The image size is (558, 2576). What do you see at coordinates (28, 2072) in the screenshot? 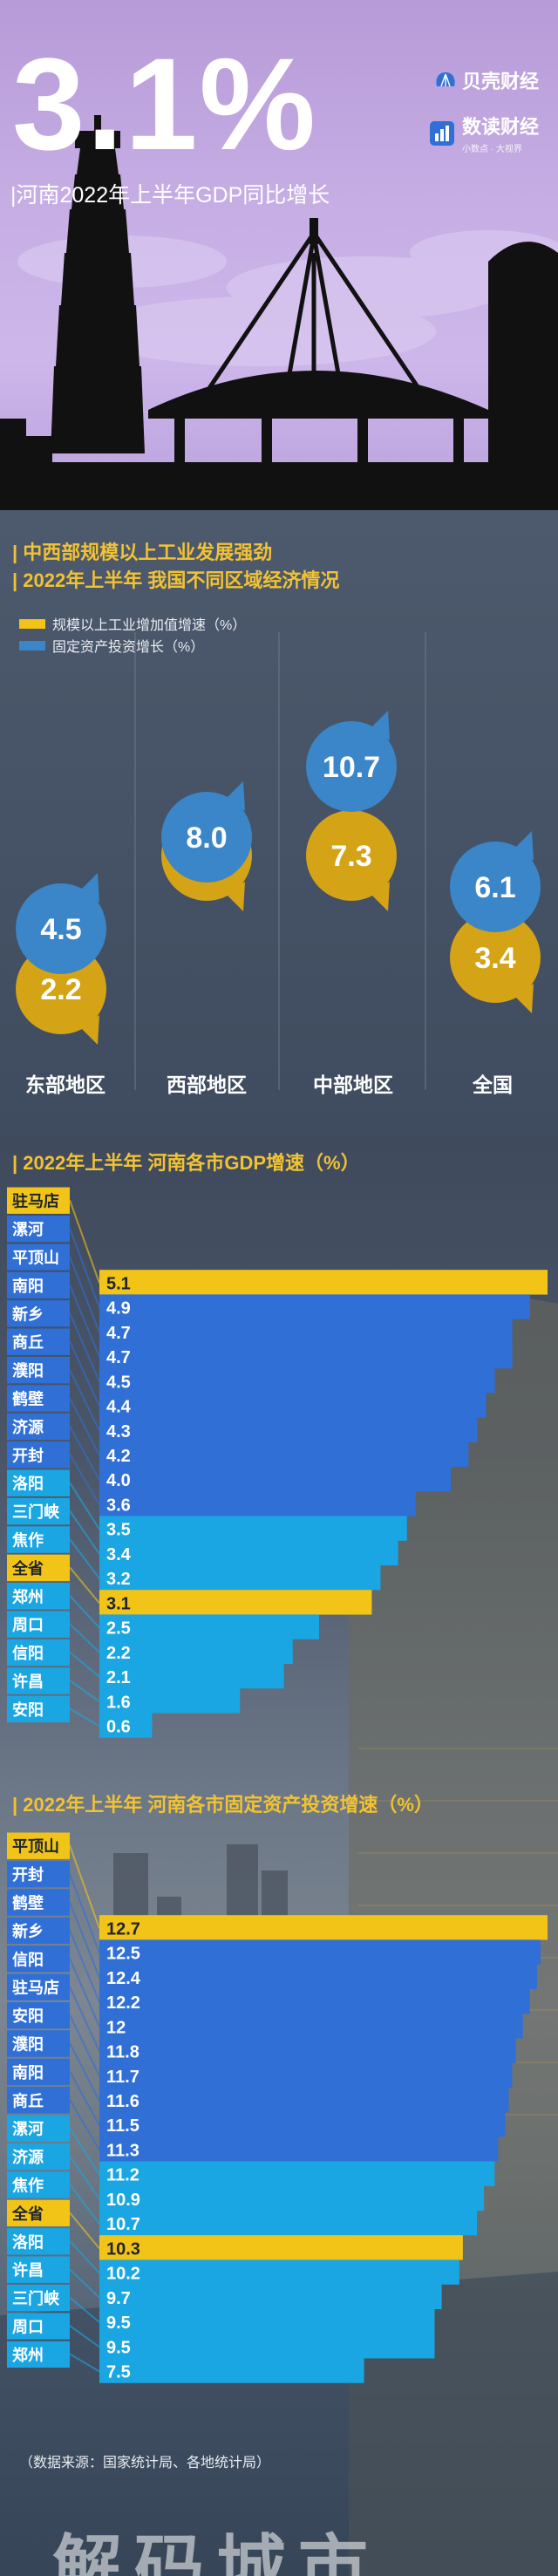
I see `city-label: 南阳` at bounding box center [28, 2072].